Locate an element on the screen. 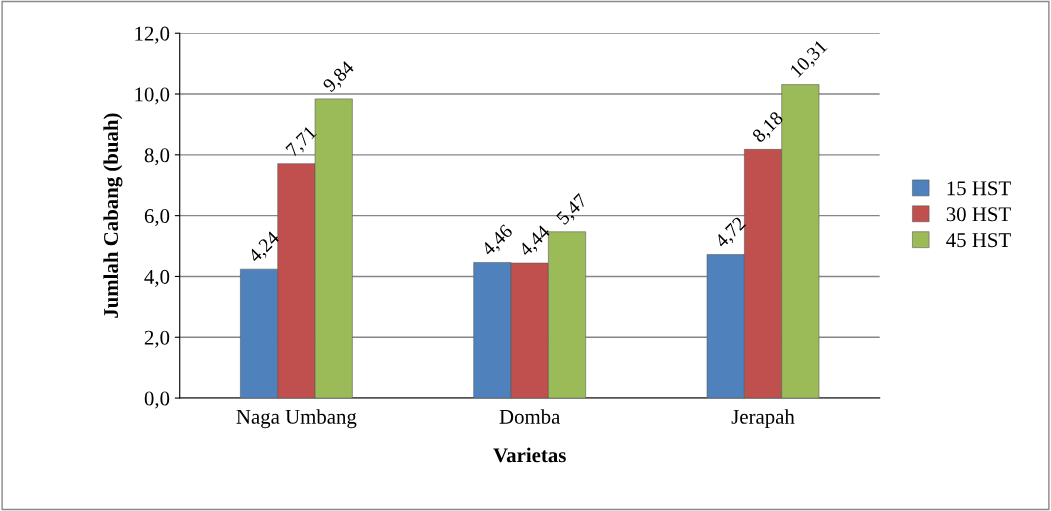  data-label: 8,18 is located at coordinates (768, 127).